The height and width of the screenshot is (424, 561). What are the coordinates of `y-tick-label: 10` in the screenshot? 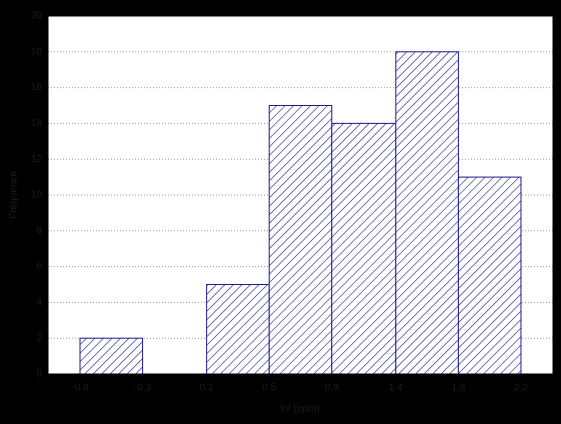 It's located at (37, 195).